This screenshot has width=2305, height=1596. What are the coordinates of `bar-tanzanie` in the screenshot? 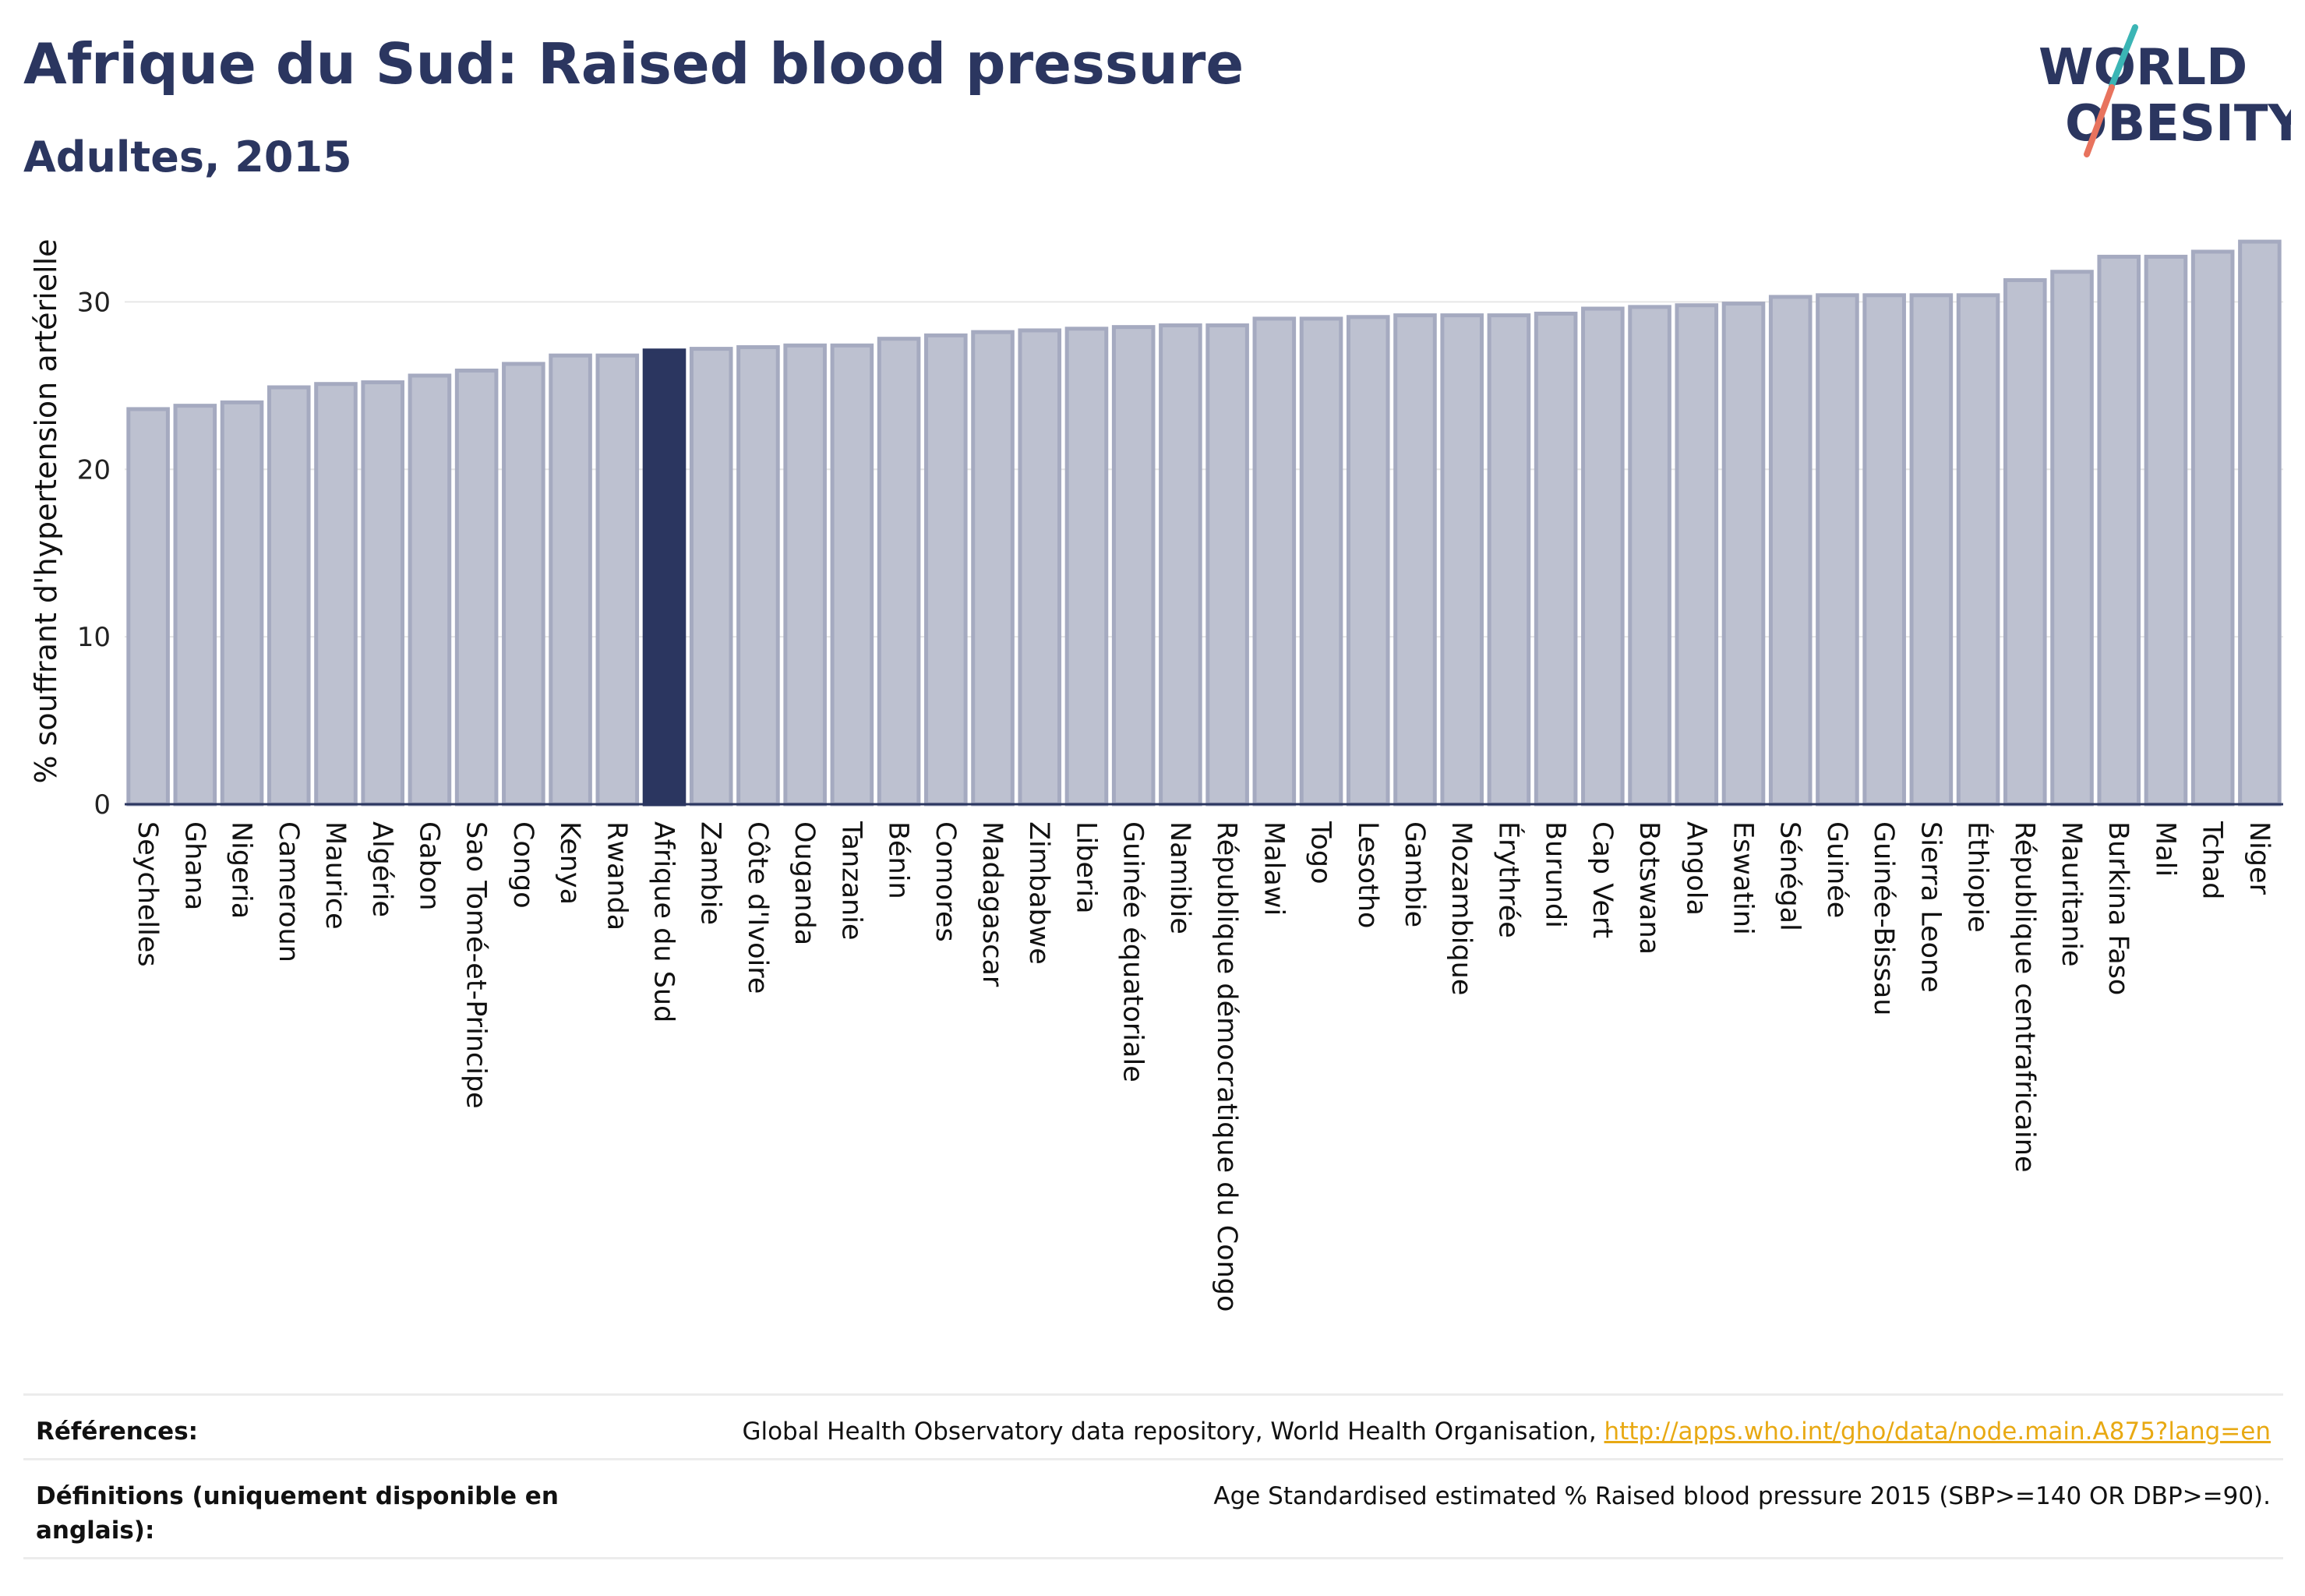 It's located at (852, 575).